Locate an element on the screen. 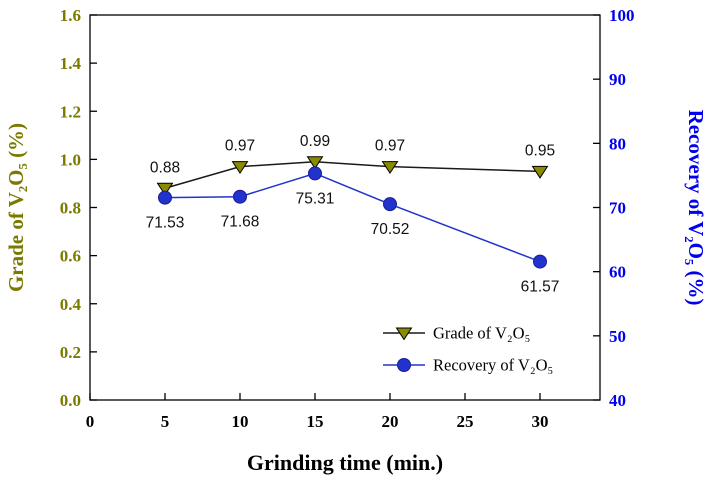 The width and height of the screenshot is (711, 490). y-left-tick-label: 1.0 is located at coordinates (70, 159).